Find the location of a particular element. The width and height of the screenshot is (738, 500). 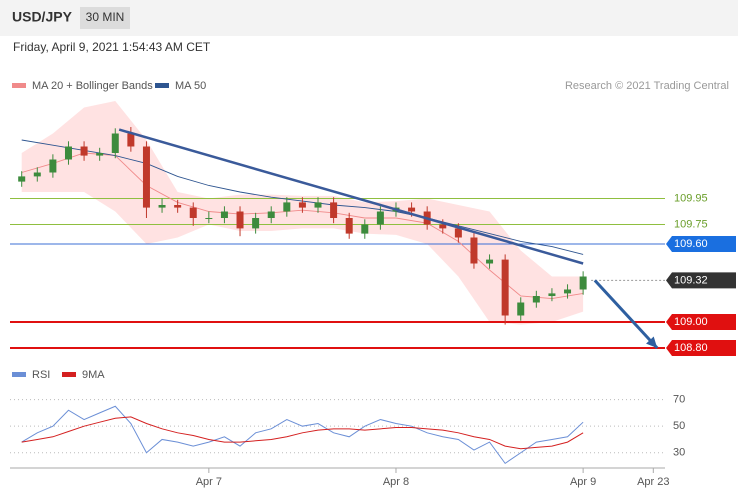

y-tick-label: 70 is located at coordinates (679, 400).